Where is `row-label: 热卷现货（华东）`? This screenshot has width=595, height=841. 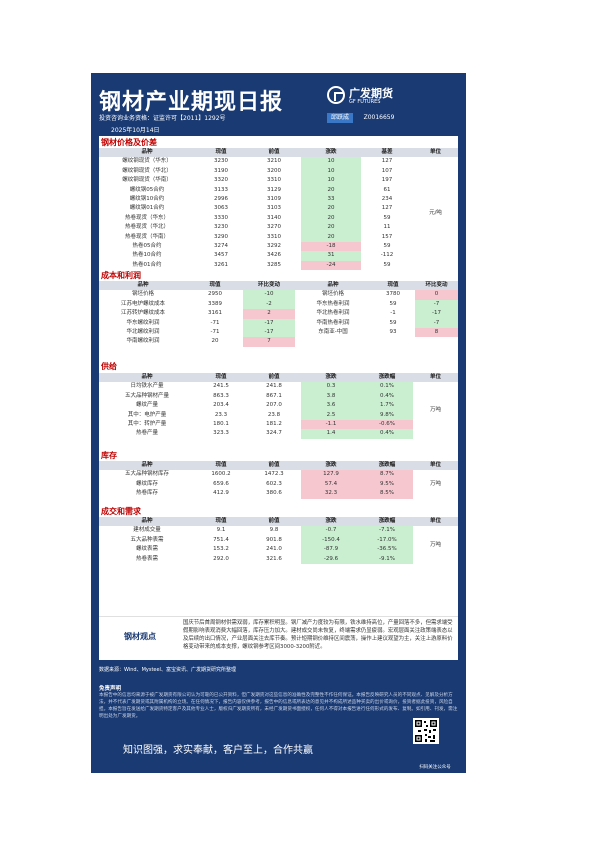
row-label: 热卷现货（华东） is located at coordinates (146, 217).